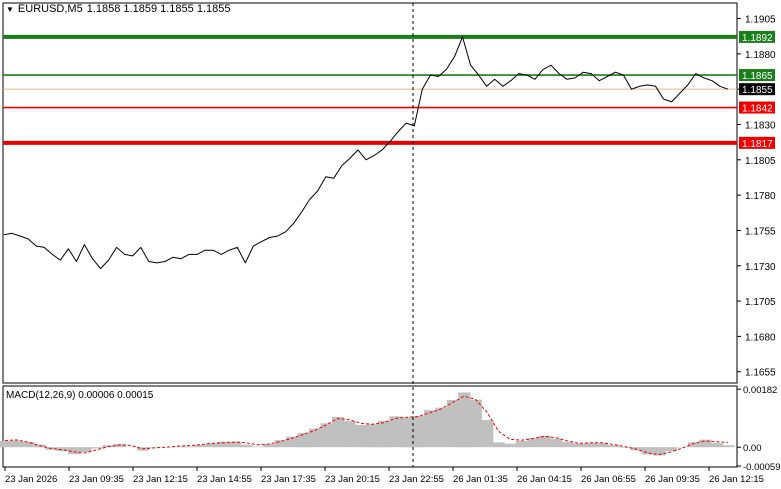  Describe the element at coordinates (760, 20) in the screenshot. I see `price-tick-label: 1.1905` at that location.